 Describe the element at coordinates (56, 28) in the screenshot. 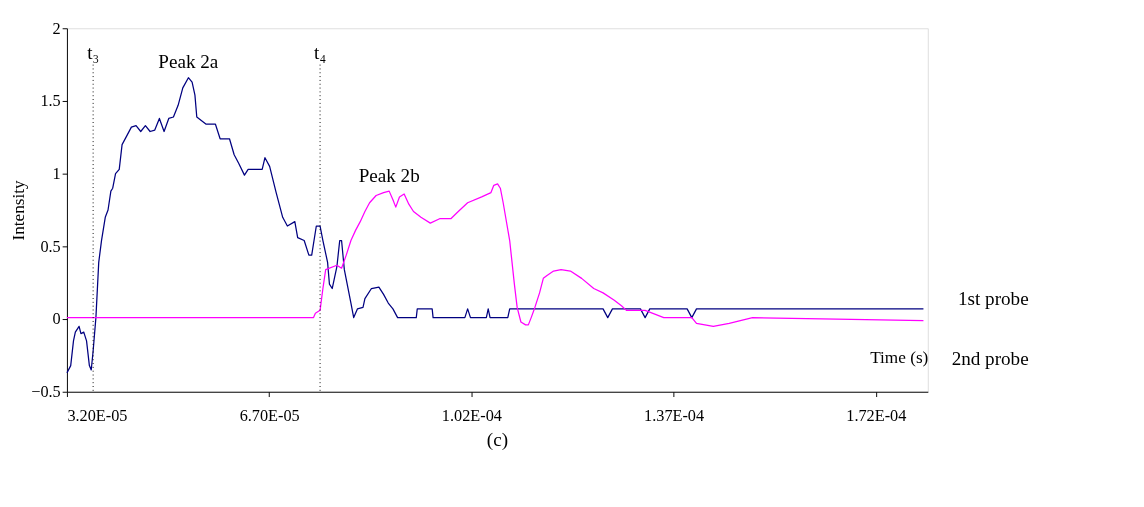

I see `y-tick-label: 2` at that location.